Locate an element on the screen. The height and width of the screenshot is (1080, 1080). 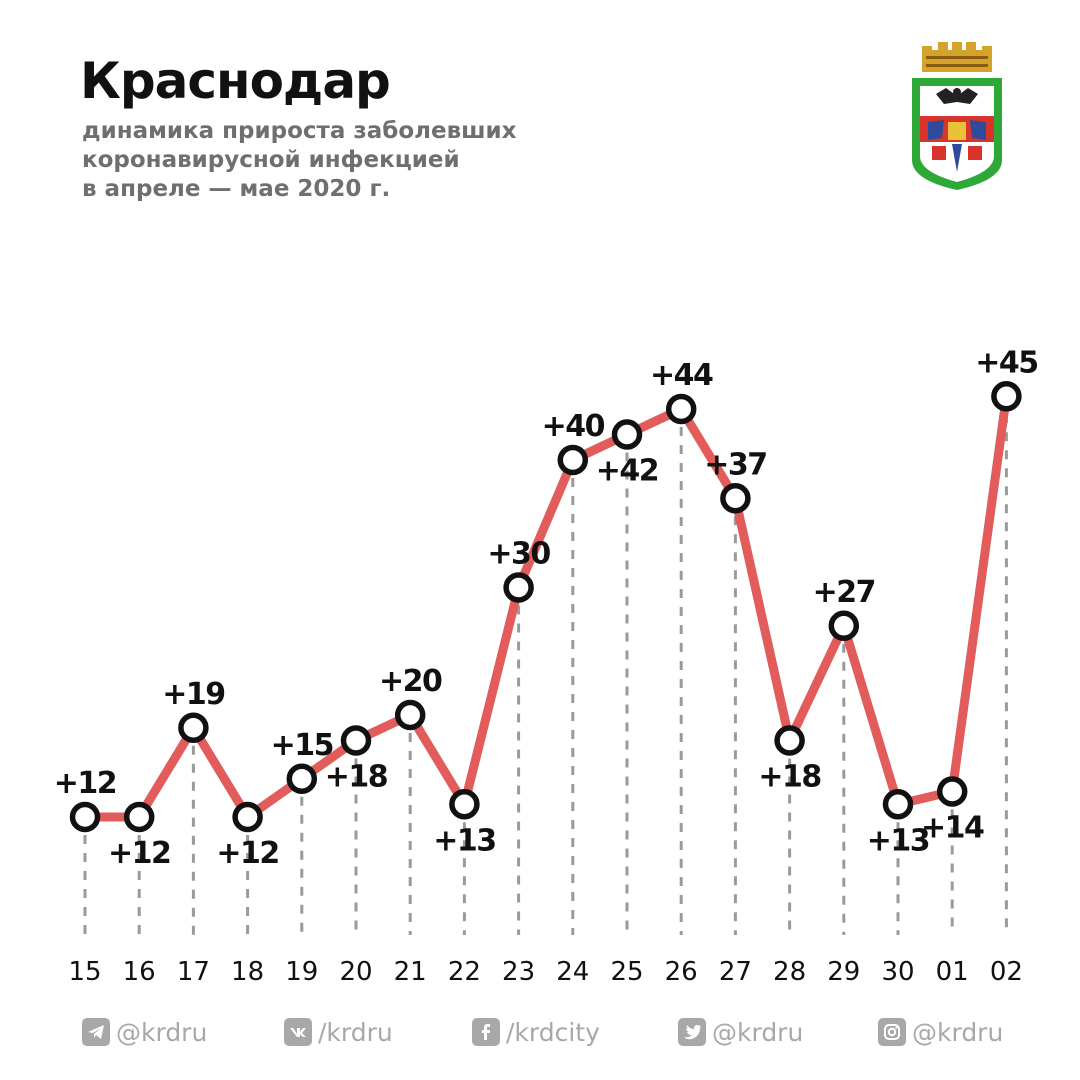
x-tick-label: 16 is located at coordinates (139, 972).